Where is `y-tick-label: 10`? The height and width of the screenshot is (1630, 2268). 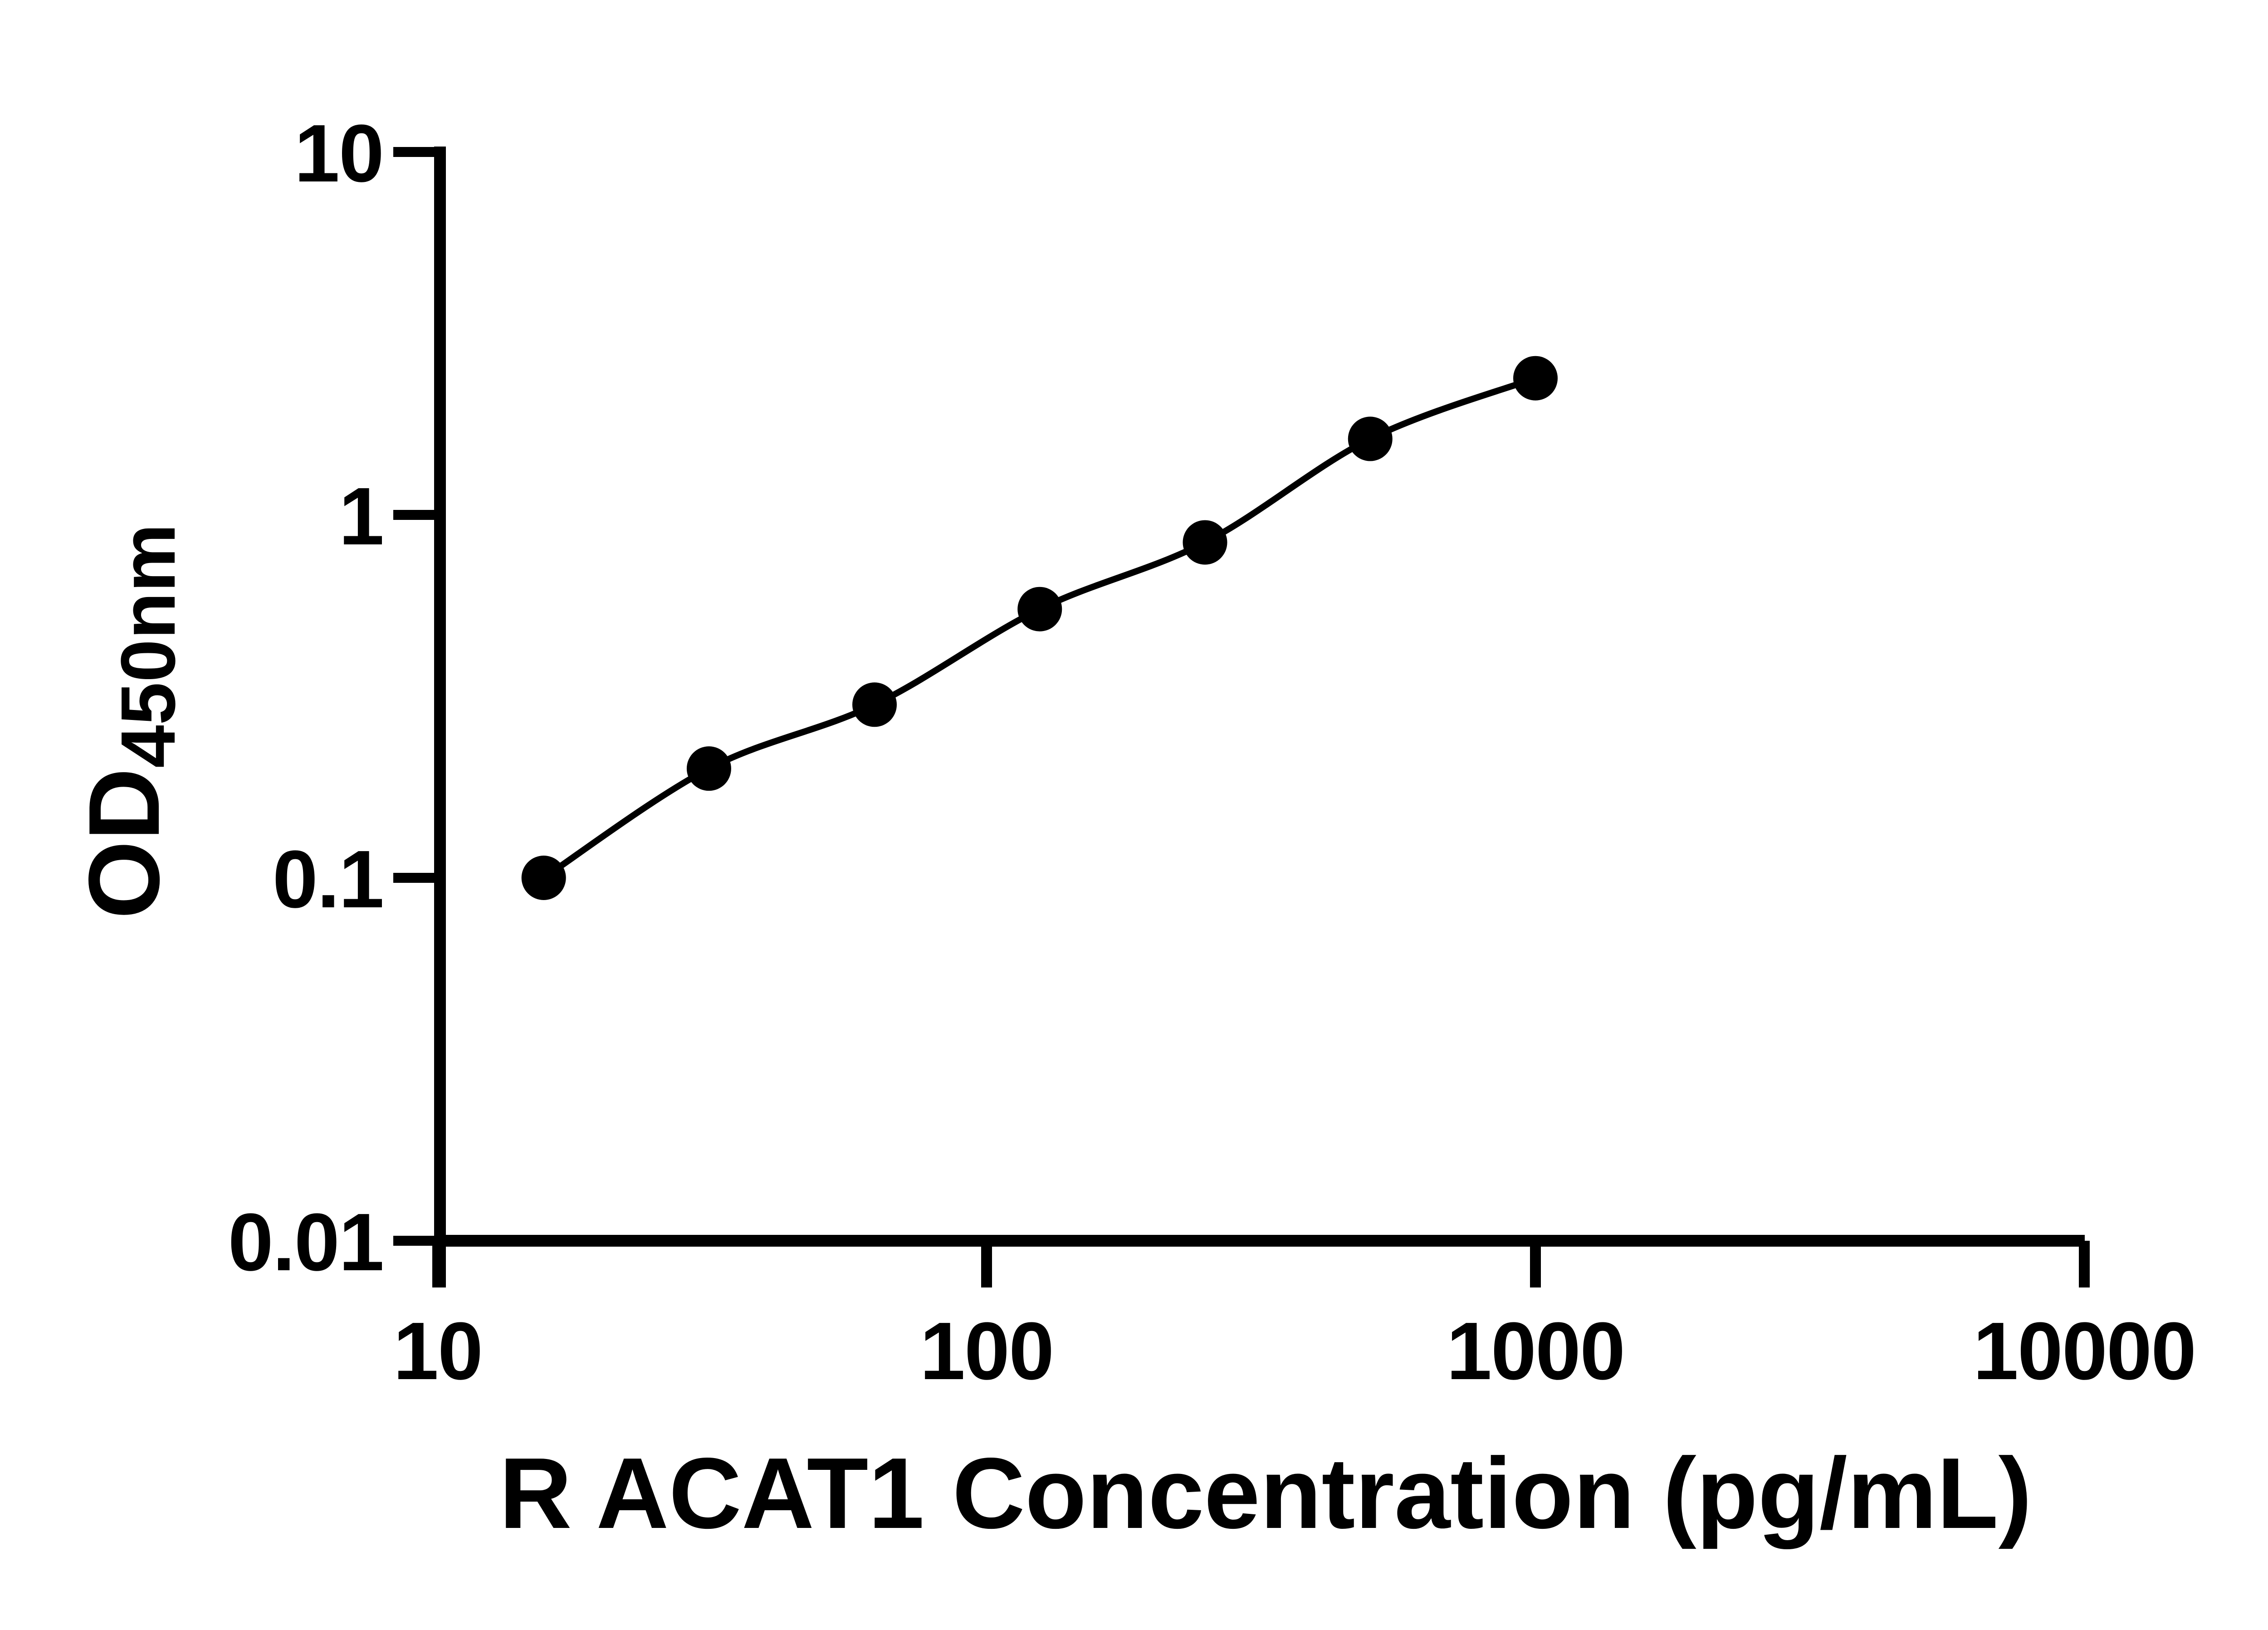 y-tick-label: 10 is located at coordinates (339, 153).